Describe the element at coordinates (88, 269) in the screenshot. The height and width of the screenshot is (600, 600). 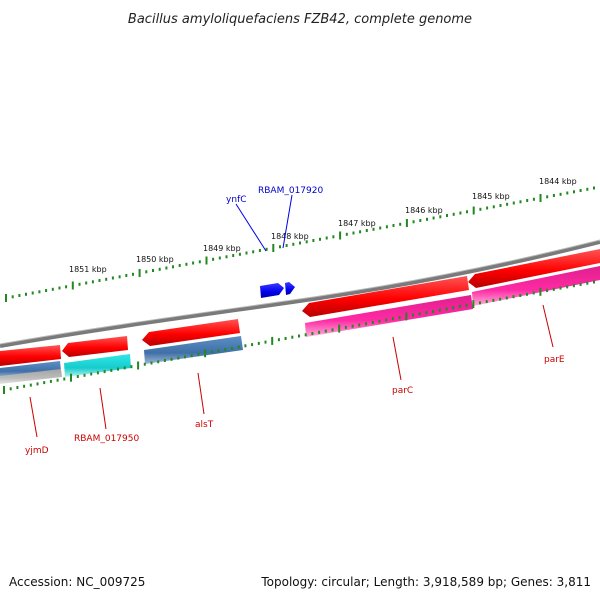
I see `kbp-label-1851: 1851 kbp` at that location.